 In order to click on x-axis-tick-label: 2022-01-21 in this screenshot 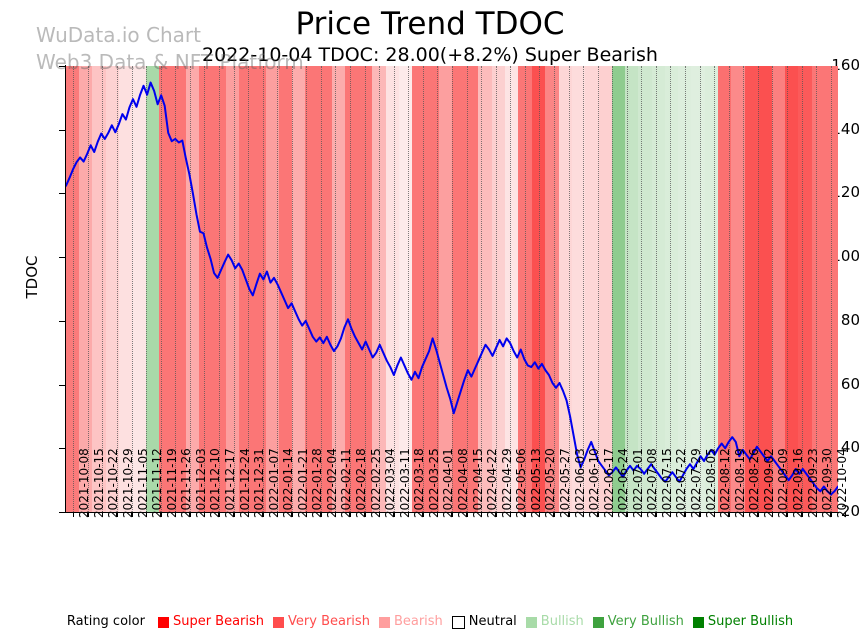, I will do `click(302, 483)`.